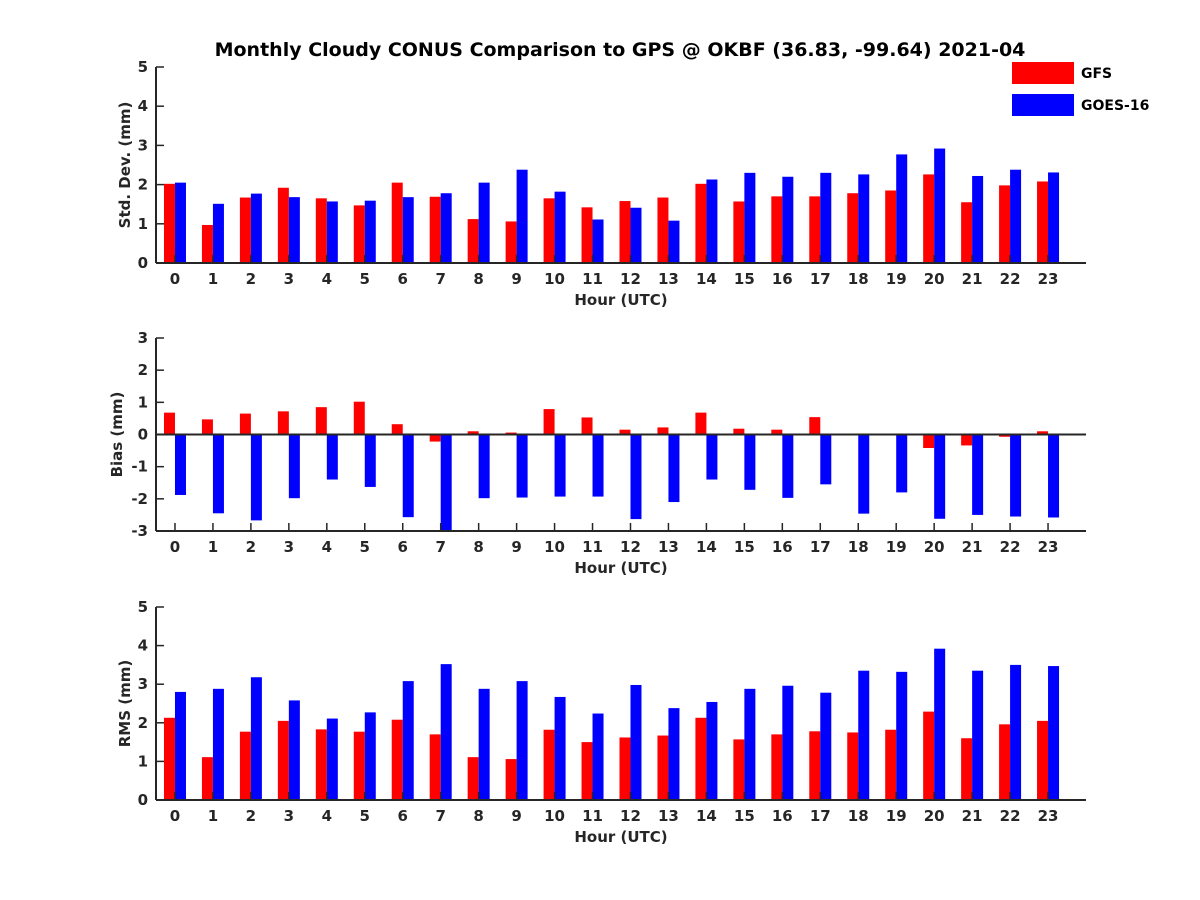  Describe the element at coordinates (251, 547) in the screenshot. I see `x-tick-label: 2` at that location.